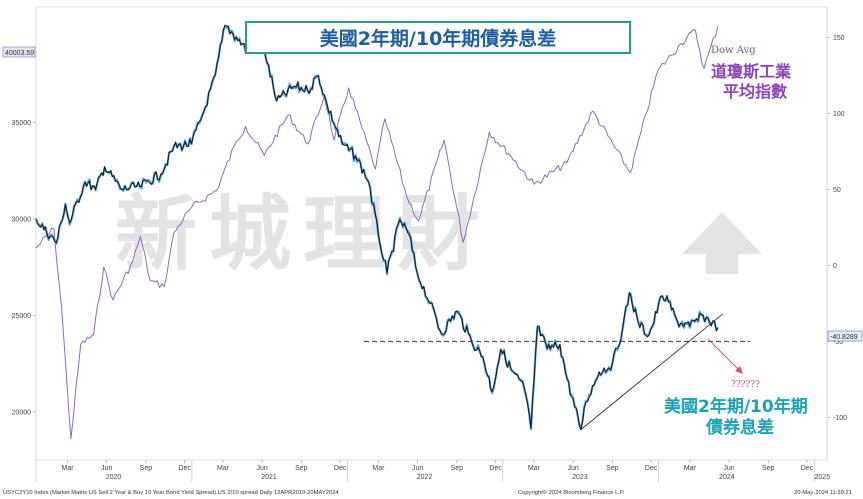 The image size is (863, 499). What do you see at coordinates (22, 316) in the screenshot?
I see `y-left-tick-label: 25000` at bounding box center [22, 316].